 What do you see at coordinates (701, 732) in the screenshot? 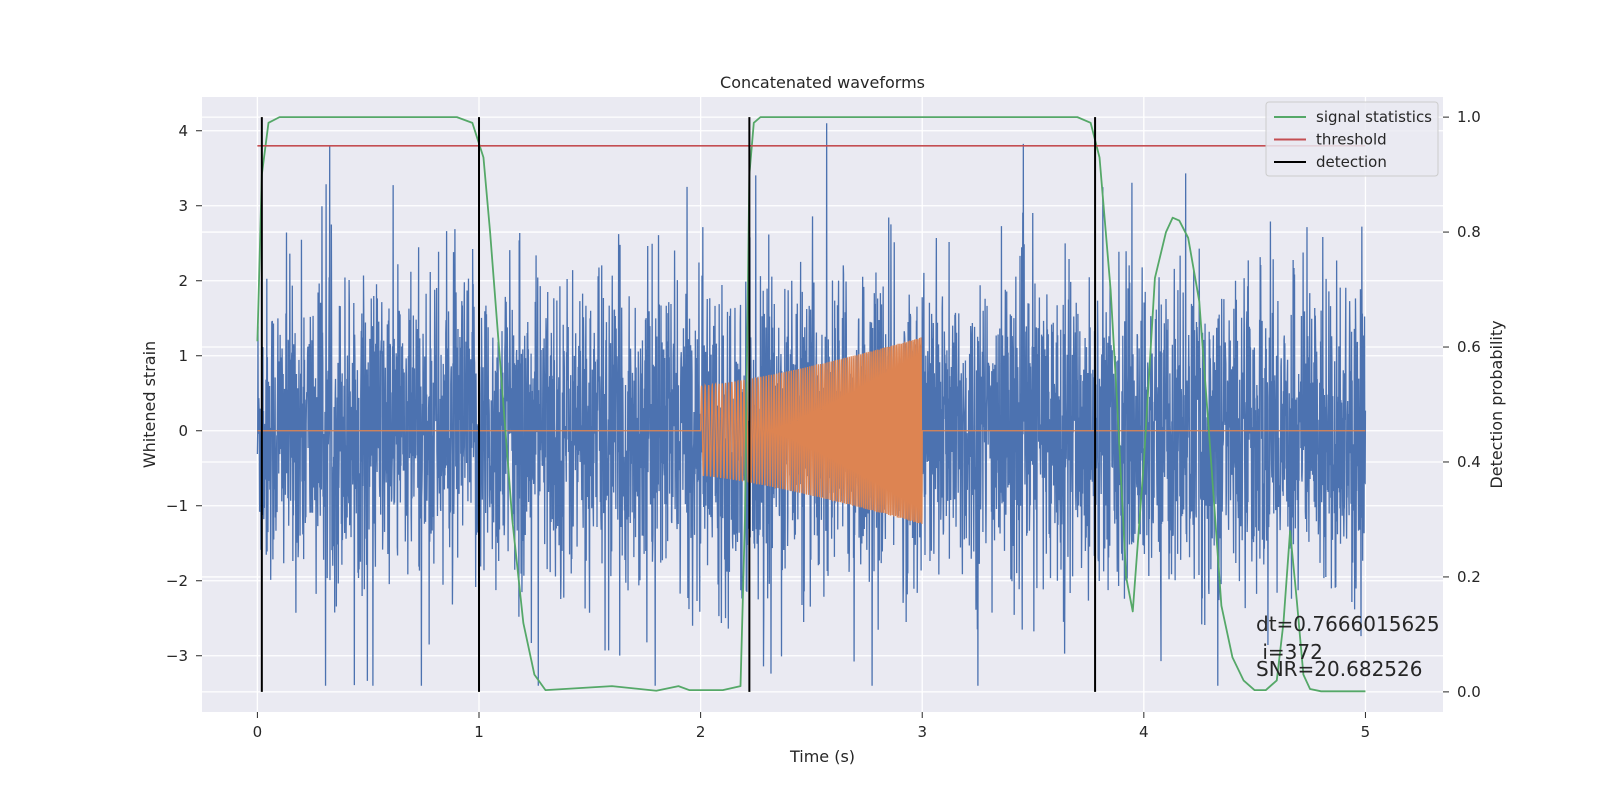
I see `x-tick-label: 2` at bounding box center [701, 732].